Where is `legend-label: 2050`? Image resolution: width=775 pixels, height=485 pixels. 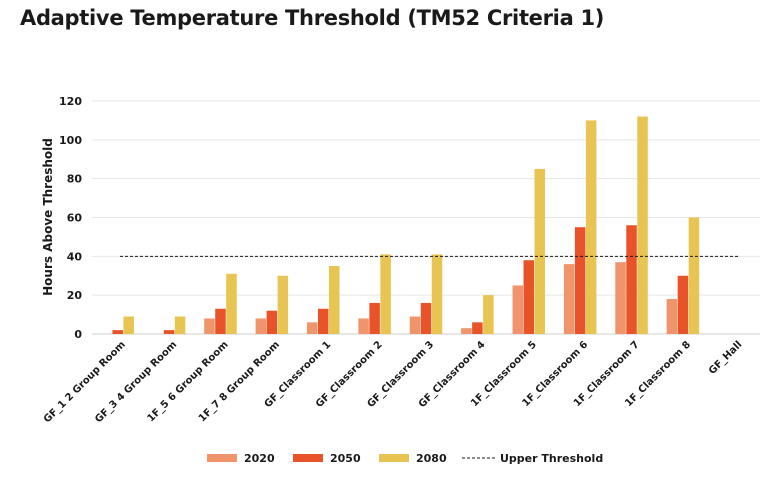 legend-label: 2050 is located at coordinates (345, 458).